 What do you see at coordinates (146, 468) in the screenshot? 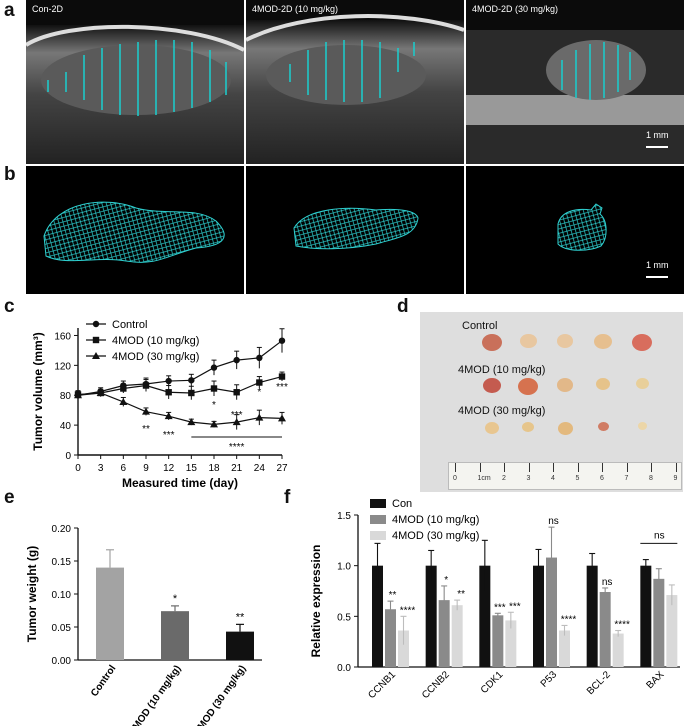
I see `x-tick-label: 9` at bounding box center [146, 468].